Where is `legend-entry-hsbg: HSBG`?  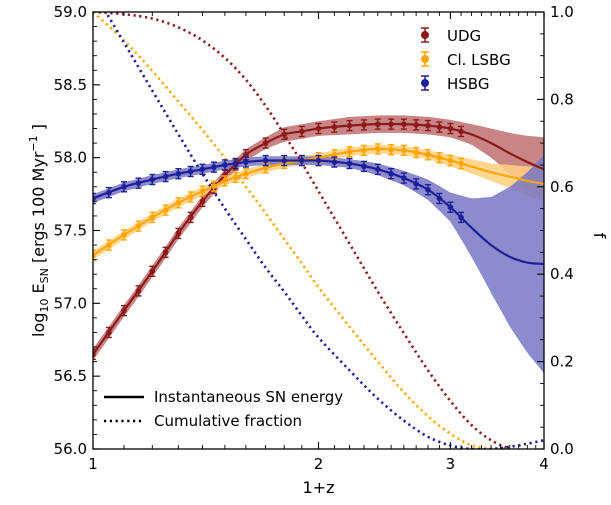
legend-entry-hsbg: HSBG is located at coordinates (455, 84).